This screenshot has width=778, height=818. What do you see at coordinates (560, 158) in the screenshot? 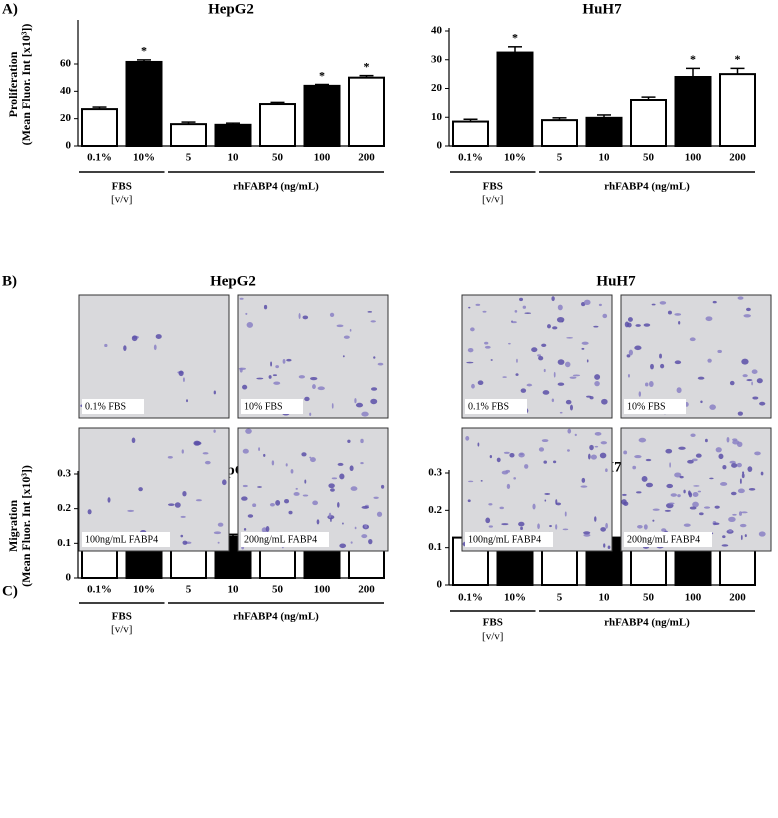
I see `x-tick-label: 5` at bounding box center [560, 158].